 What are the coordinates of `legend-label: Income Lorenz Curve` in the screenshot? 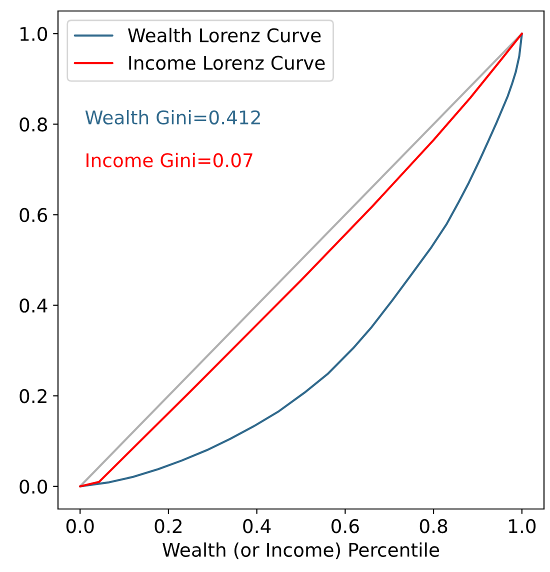 It's located at (227, 63).